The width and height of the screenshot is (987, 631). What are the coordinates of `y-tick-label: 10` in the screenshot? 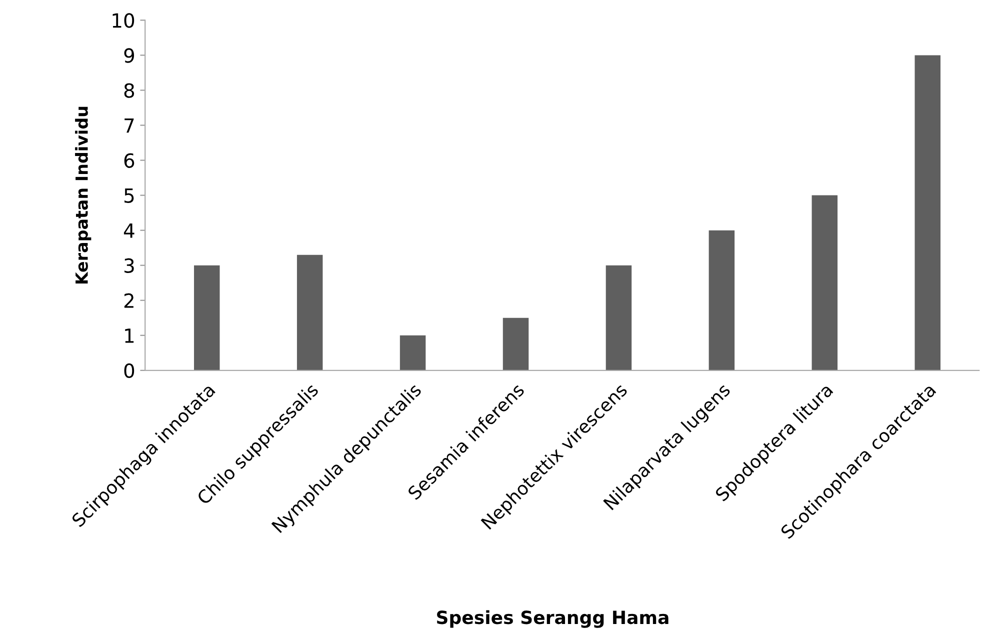 It's located at (123, 20).